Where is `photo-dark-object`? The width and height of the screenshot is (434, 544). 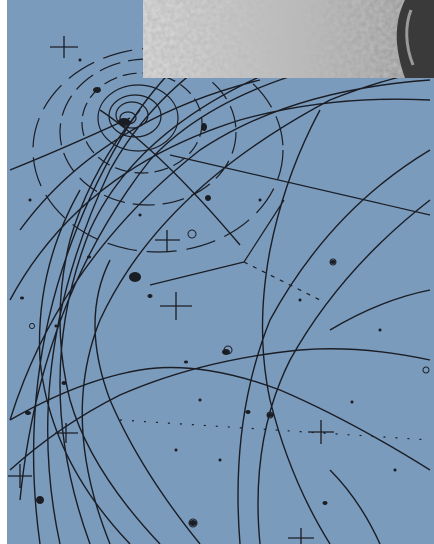 photo-dark-object is located at coordinates (415, 39).